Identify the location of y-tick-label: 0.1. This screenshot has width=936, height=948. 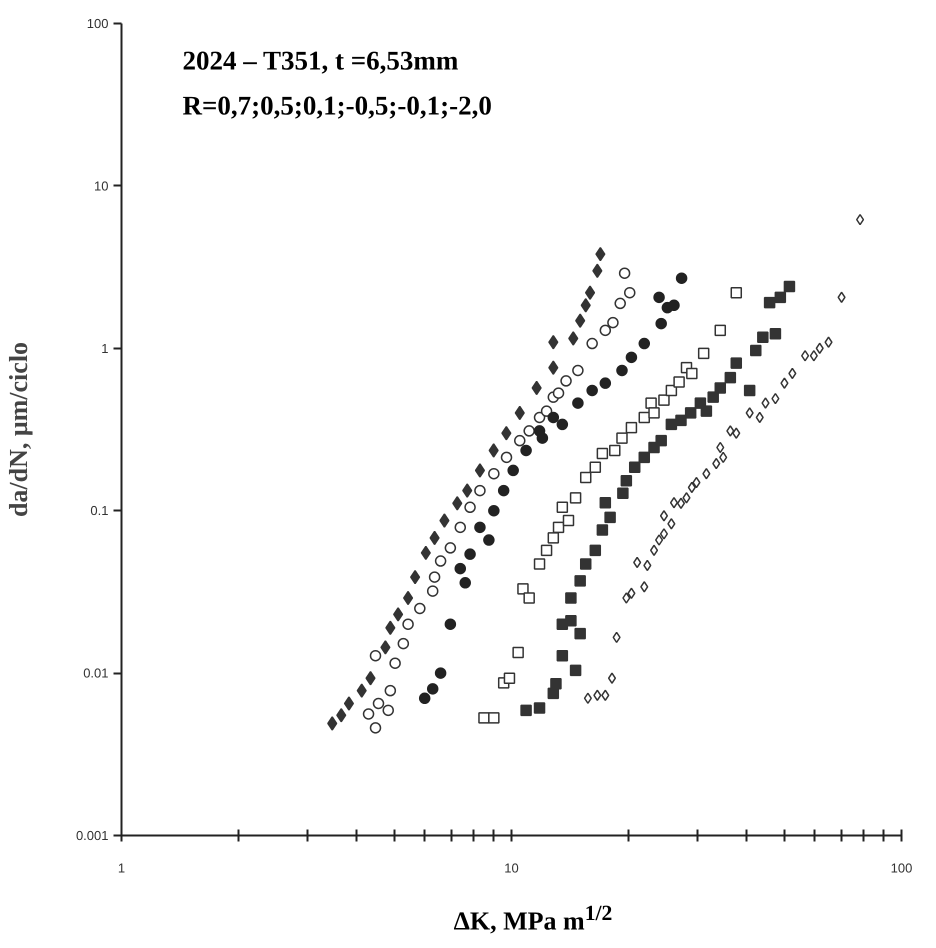
(99, 510).